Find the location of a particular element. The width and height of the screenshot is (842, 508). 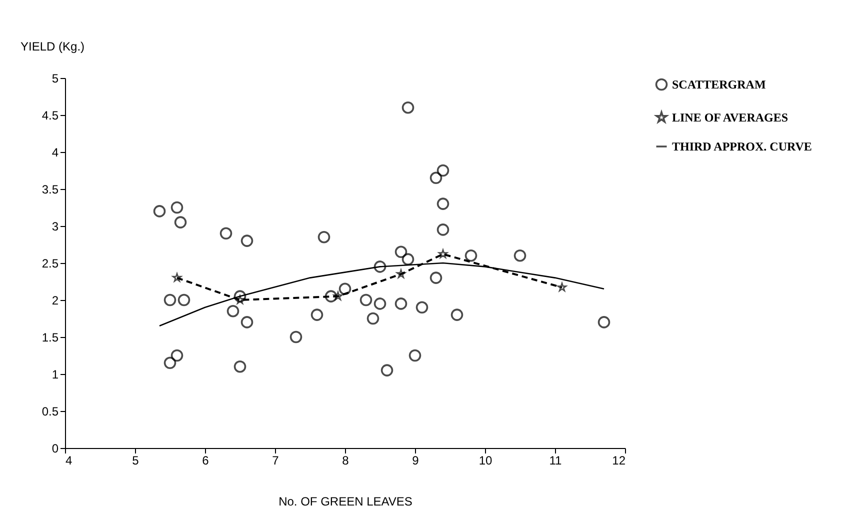

y-axis-title: YIELD (Kg.) is located at coordinates (52, 47).